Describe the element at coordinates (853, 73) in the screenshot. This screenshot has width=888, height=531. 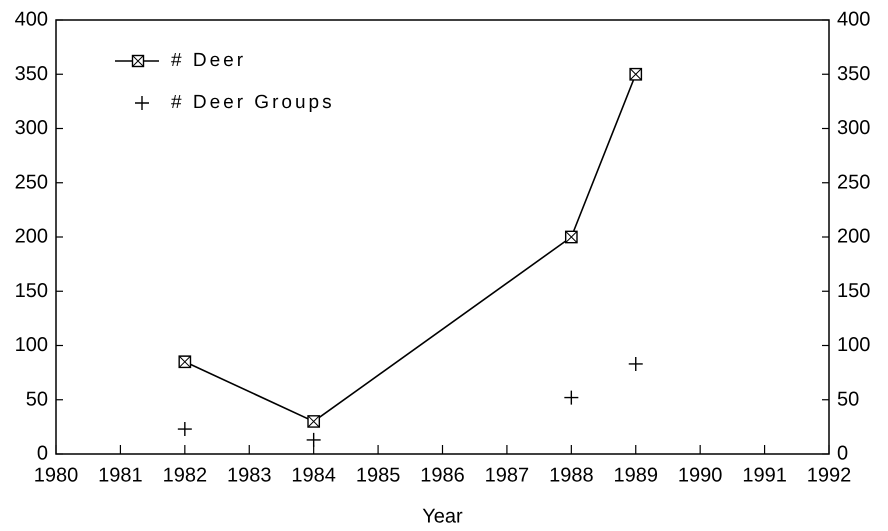
I see `y2-tick-label: 350` at that location.